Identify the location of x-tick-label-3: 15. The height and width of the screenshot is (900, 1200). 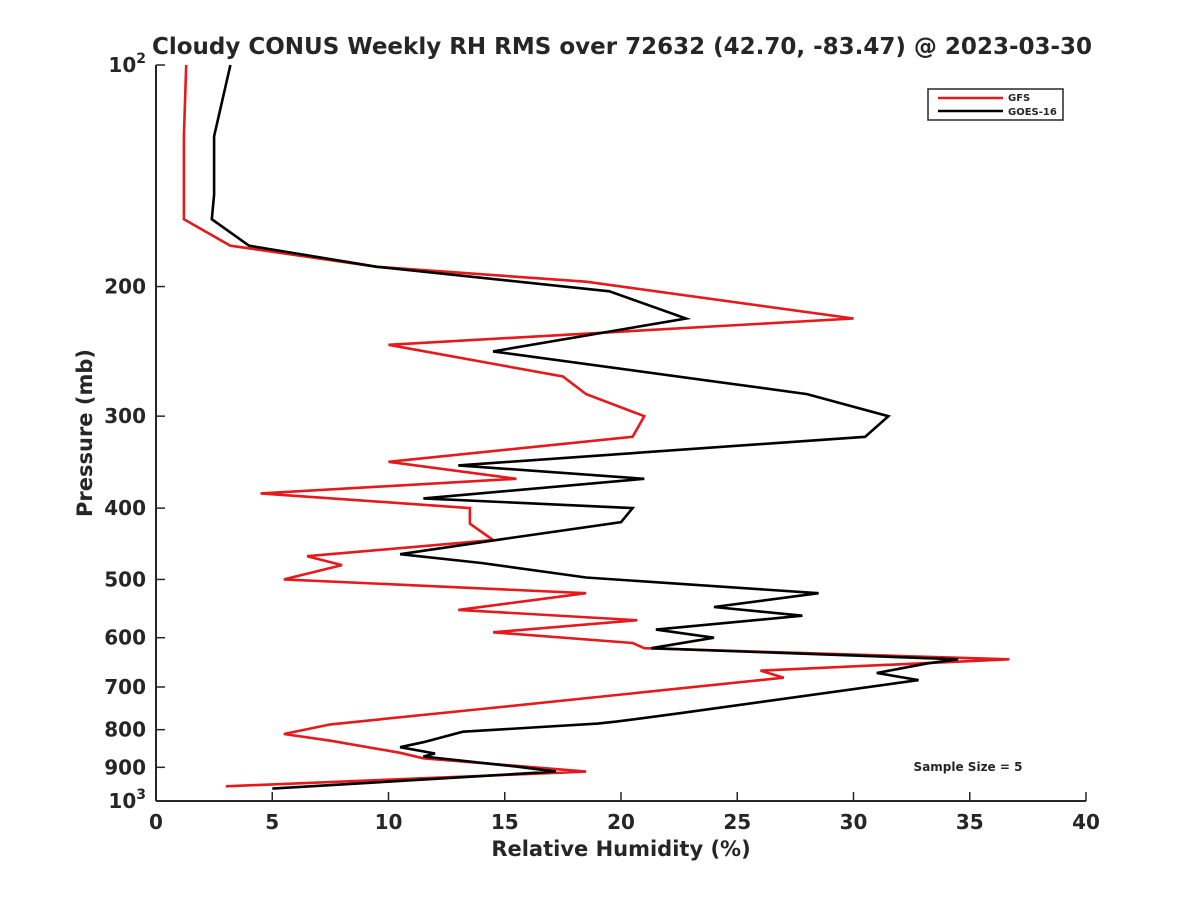
(505, 822).